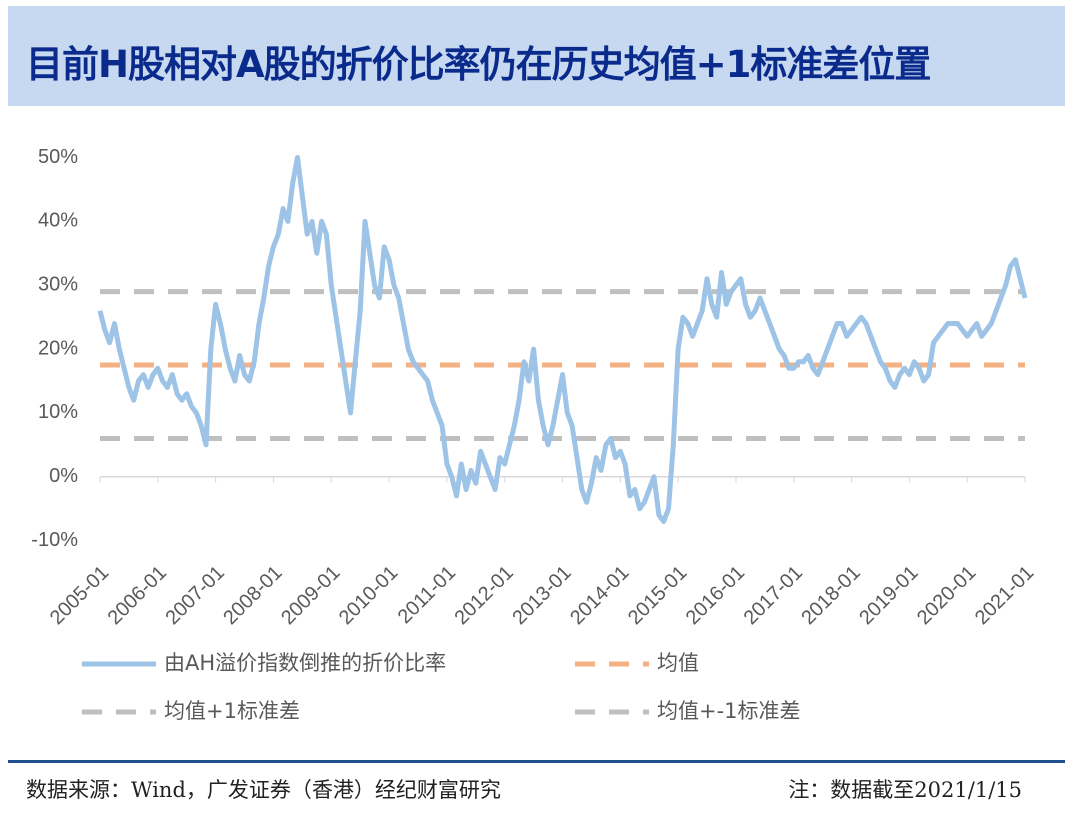  Describe the element at coordinates (58, 412) in the screenshot. I see `y-tick-label: 10%` at that location.